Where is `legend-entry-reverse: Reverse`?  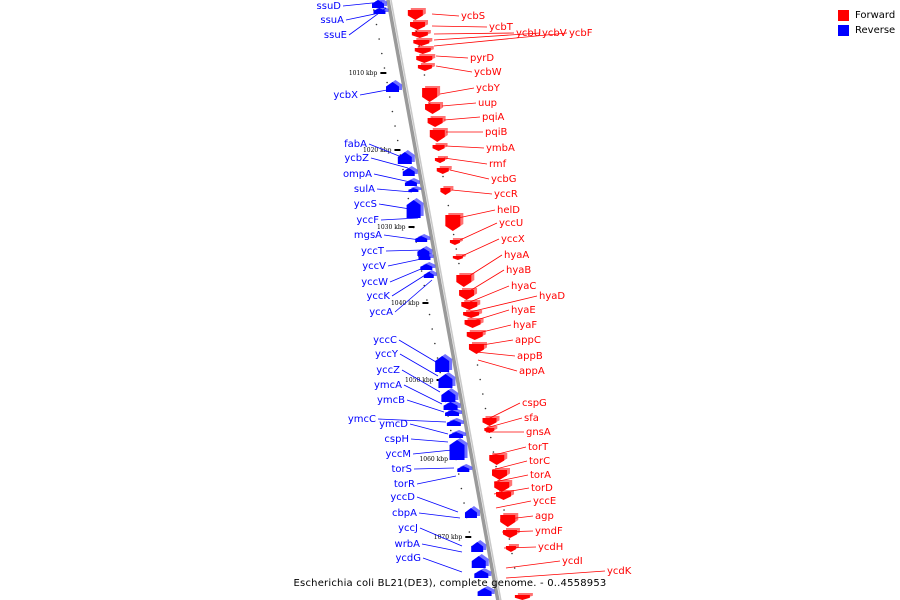
legend-entry-reverse: Reverse is located at coordinates (866, 30).